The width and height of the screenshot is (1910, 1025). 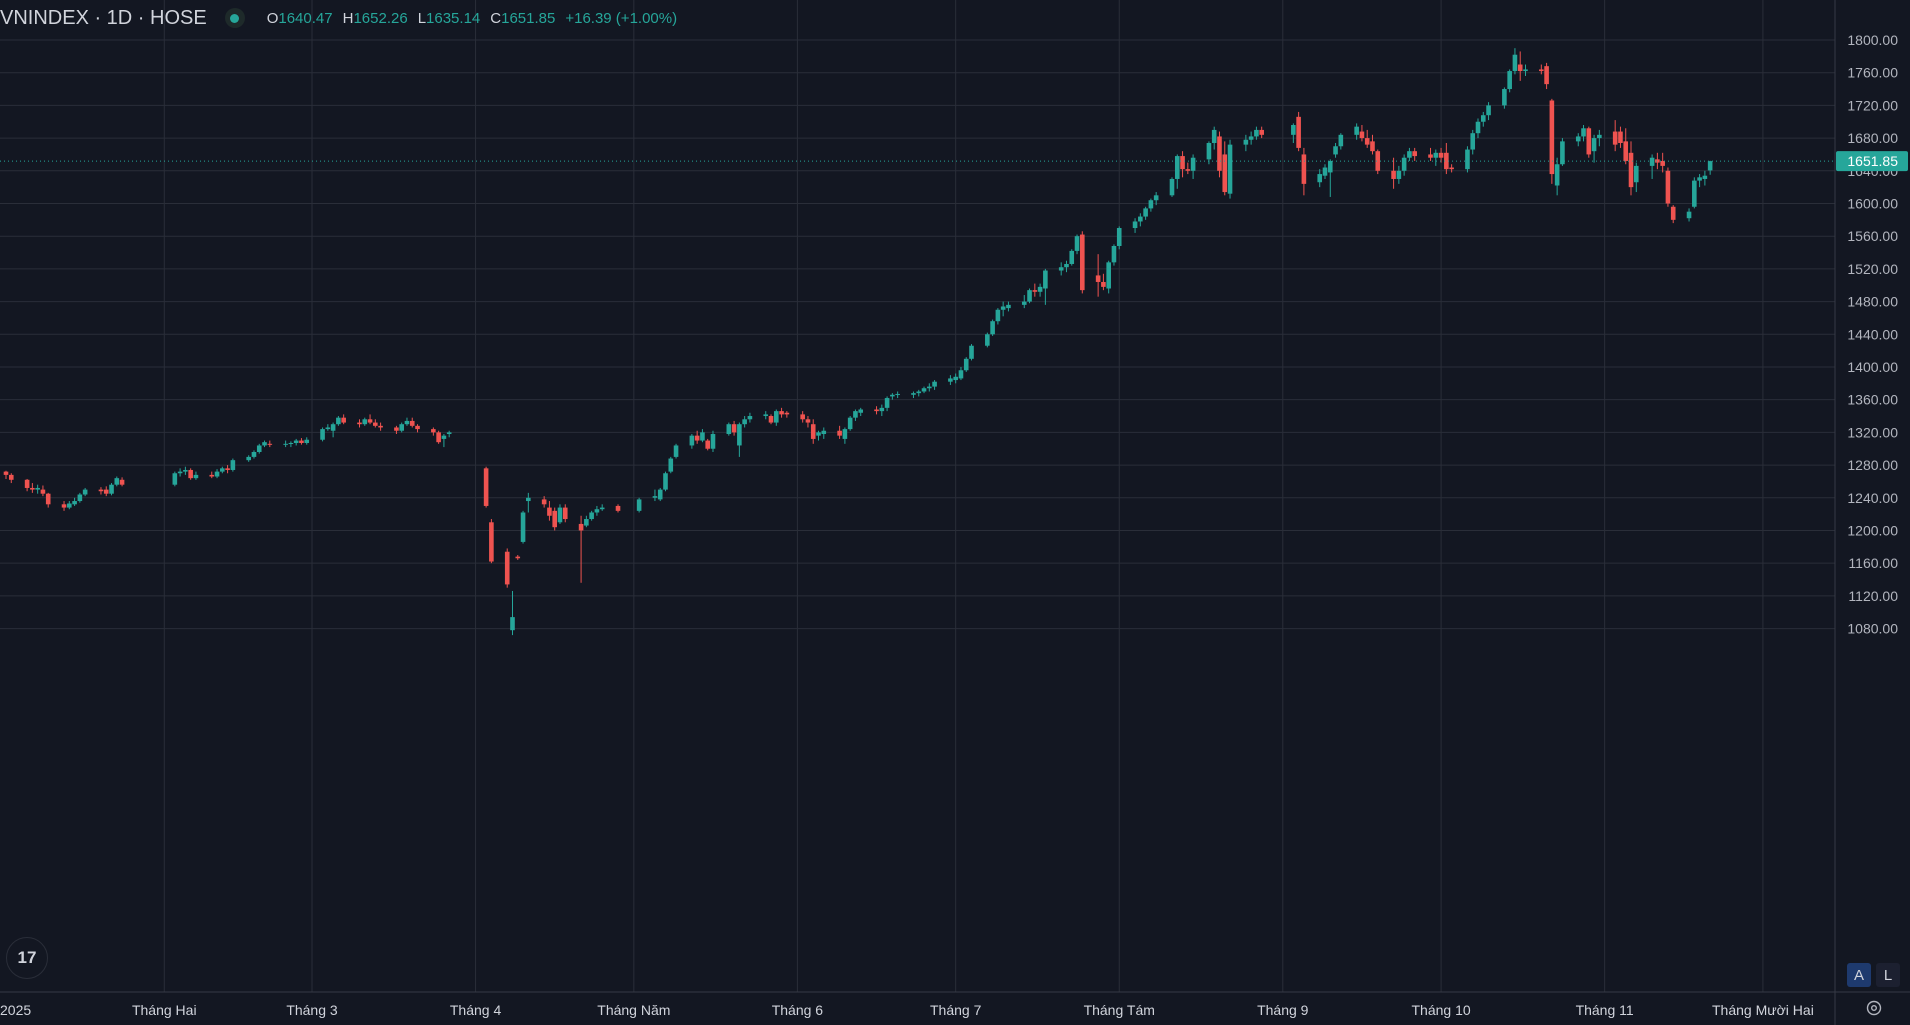 I want to click on settings-gear-icon, so click(x=1874, y=1008).